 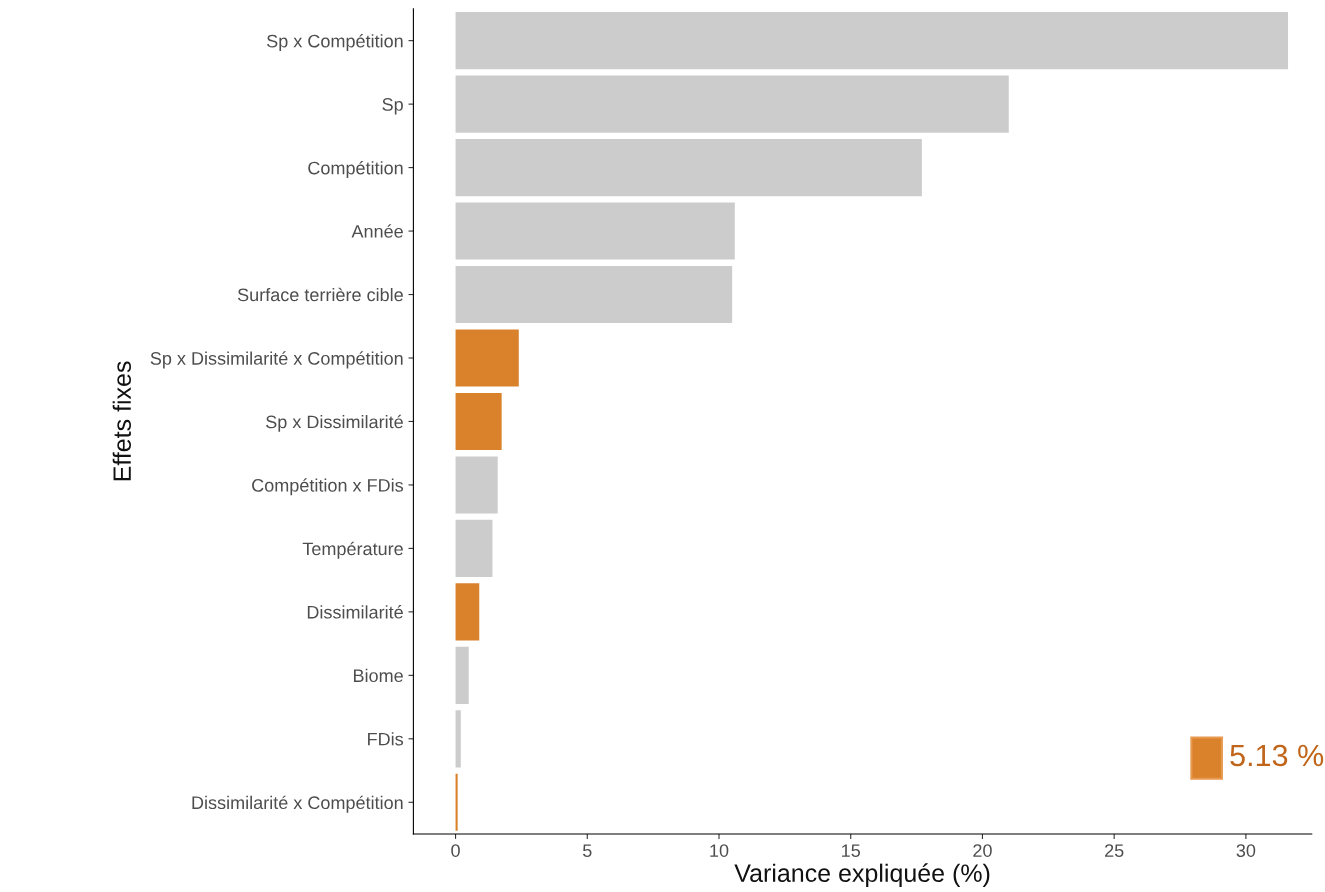 I want to click on x-tick-label: 30, so click(x=1246, y=850).